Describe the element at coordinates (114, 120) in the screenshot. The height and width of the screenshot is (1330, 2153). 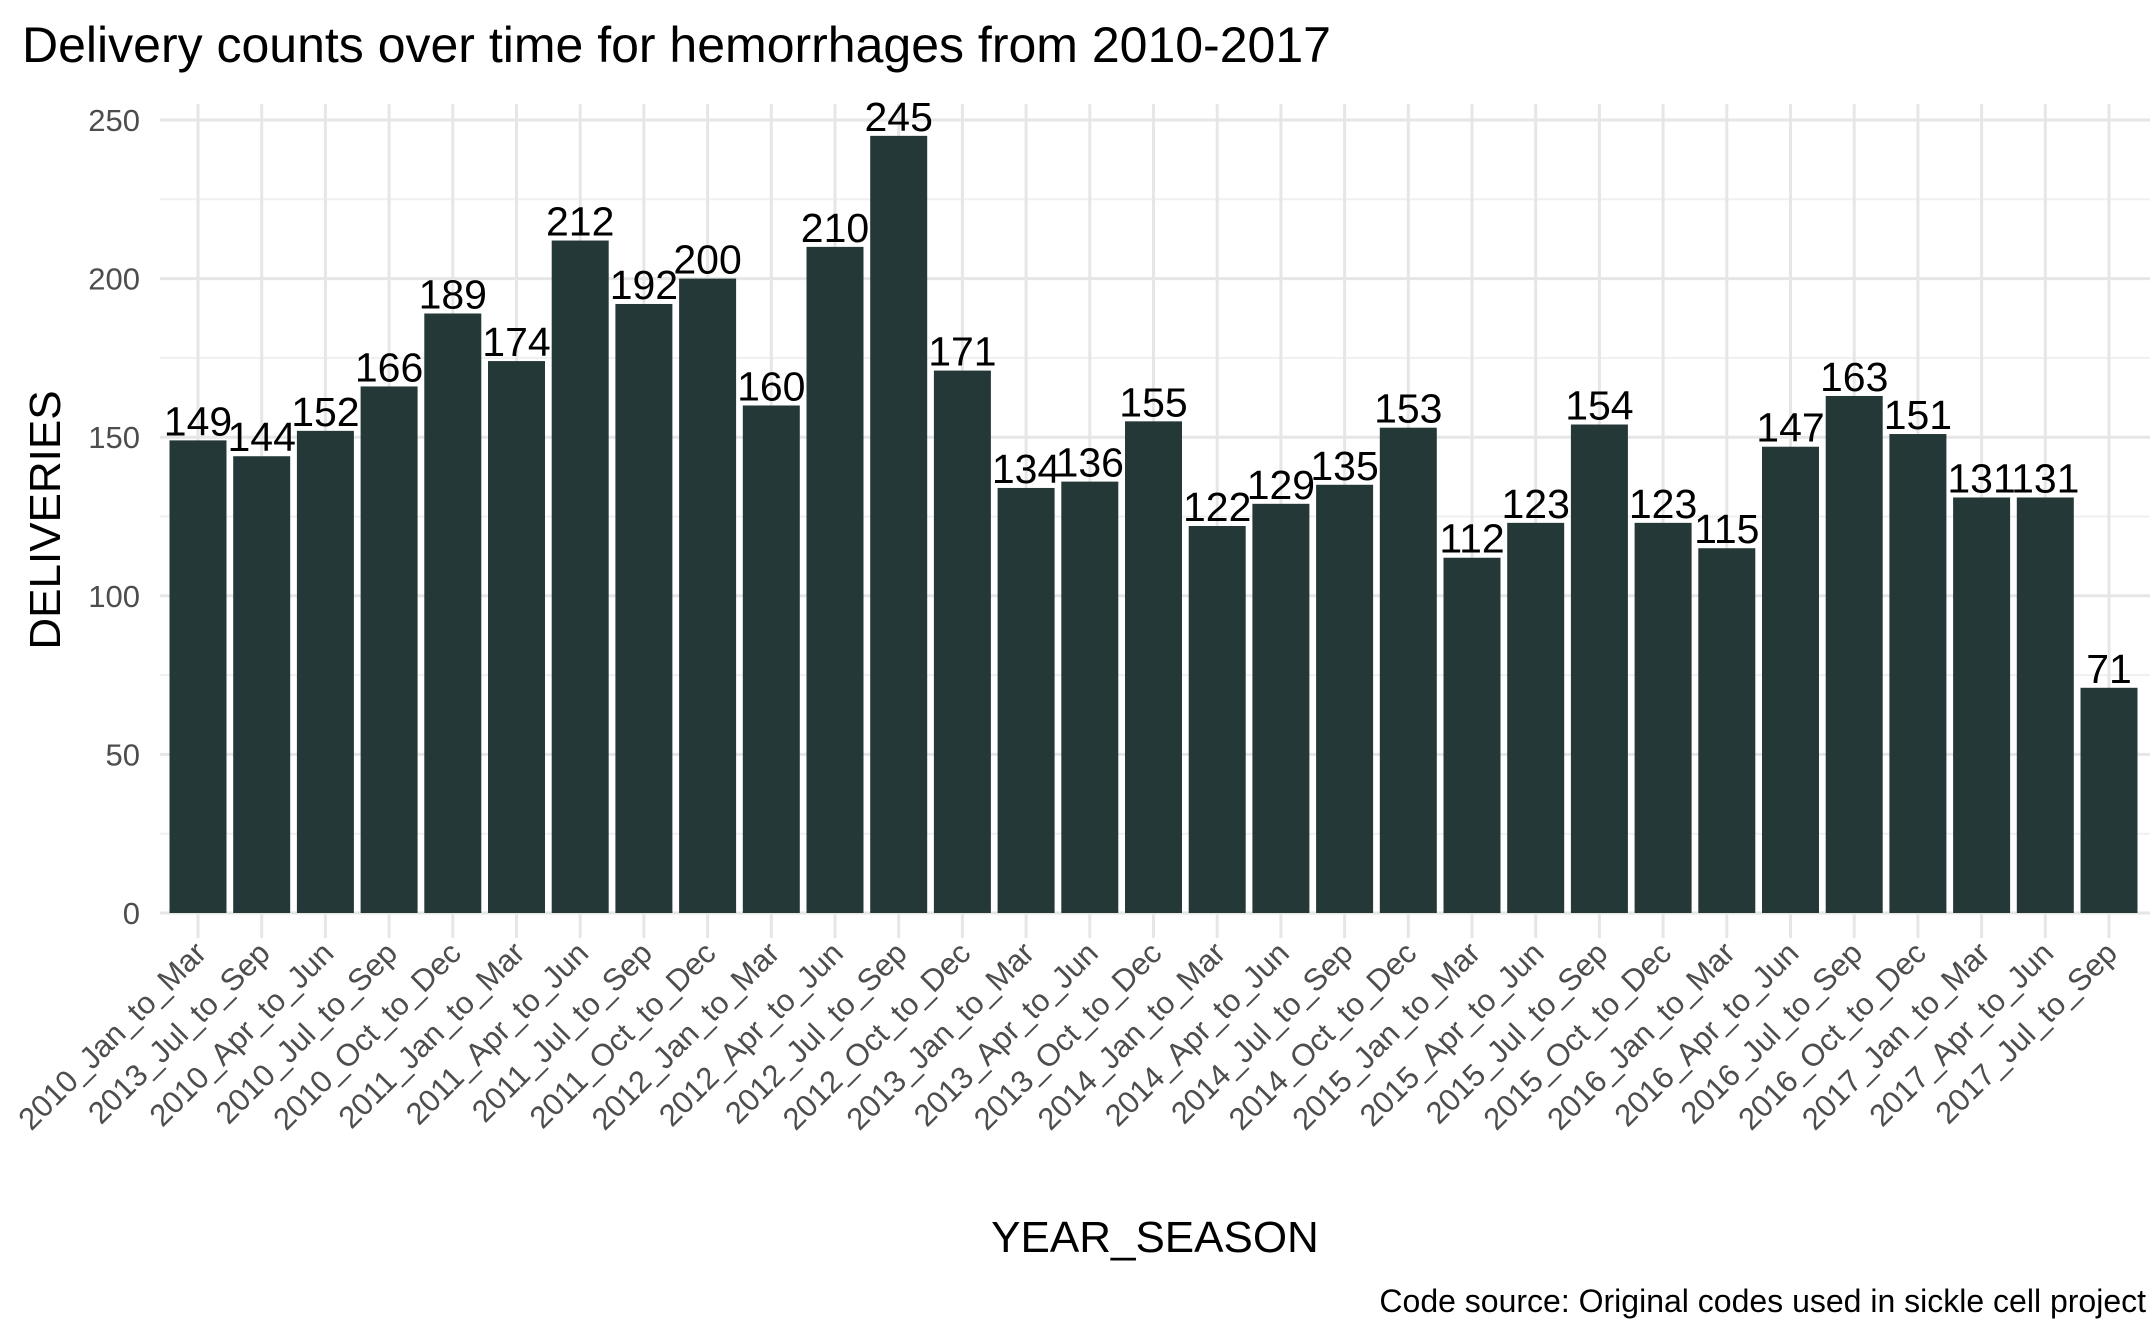
I see `y-tick-label: 250` at that location.